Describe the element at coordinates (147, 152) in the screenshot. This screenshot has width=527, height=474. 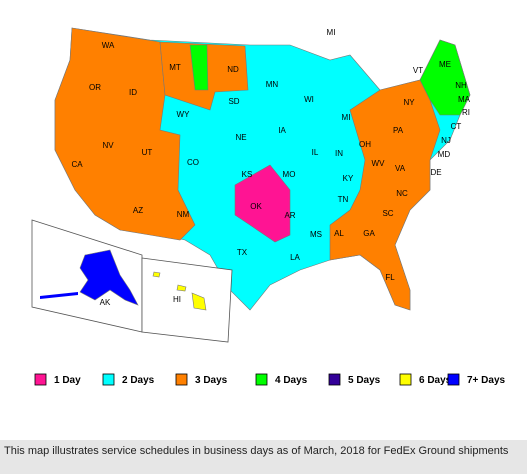
I see `state-label: UT` at that location.